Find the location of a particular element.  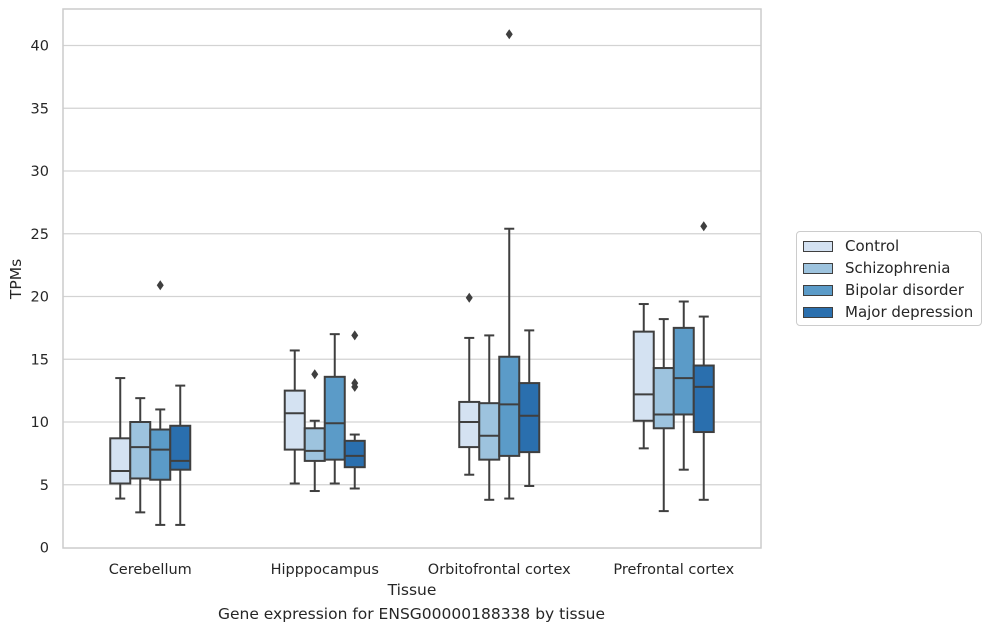

legend-item-control: Control is located at coordinates (851, 246).